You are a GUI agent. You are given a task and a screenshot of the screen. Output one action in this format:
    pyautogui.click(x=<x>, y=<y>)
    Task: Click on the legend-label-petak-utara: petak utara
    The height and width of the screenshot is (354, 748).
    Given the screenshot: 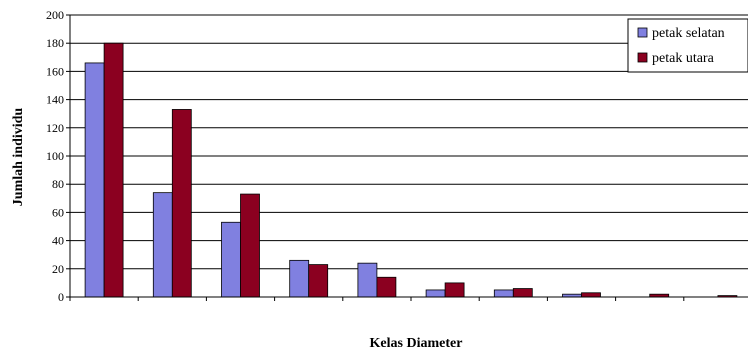 What is the action you would take?
    pyautogui.click(x=683, y=58)
    